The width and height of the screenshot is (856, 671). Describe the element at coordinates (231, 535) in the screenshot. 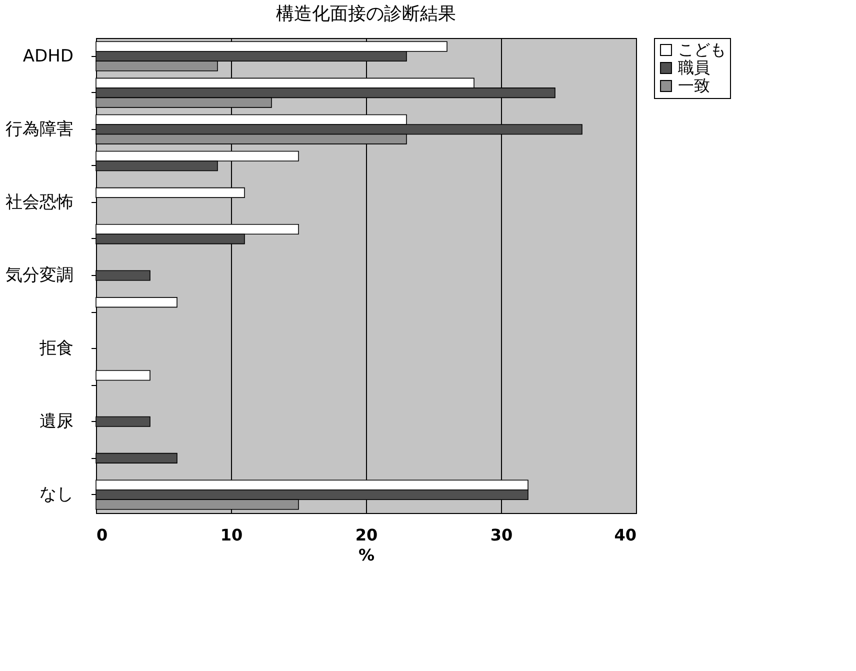

I see `x-tick-label: 10` at that location.